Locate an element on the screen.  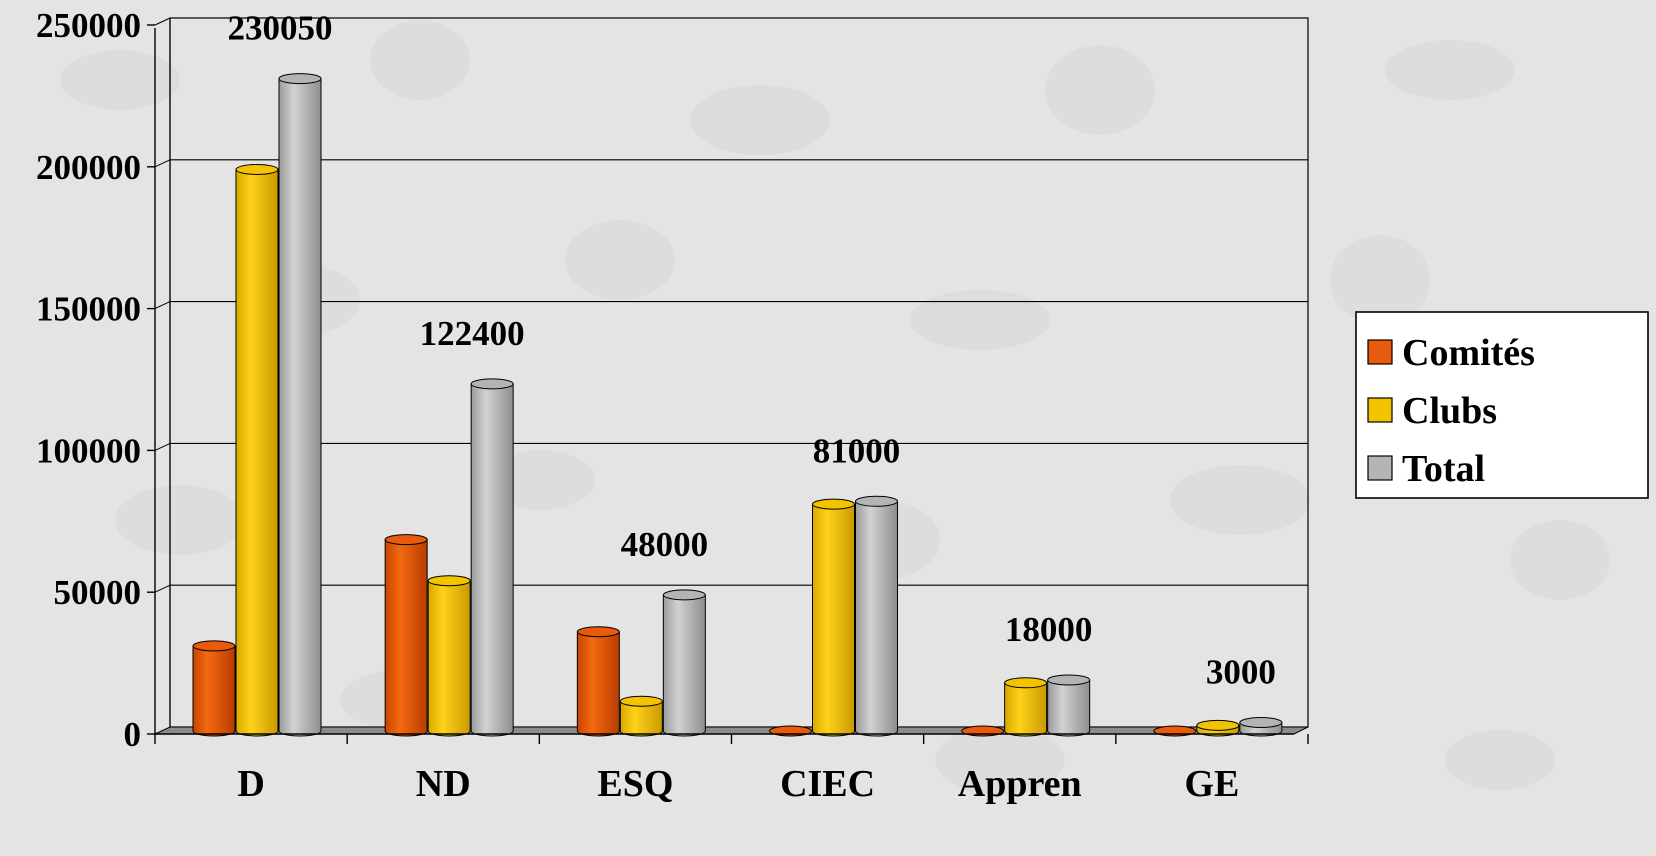
bar-comités-esq is located at coordinates (598, 681).